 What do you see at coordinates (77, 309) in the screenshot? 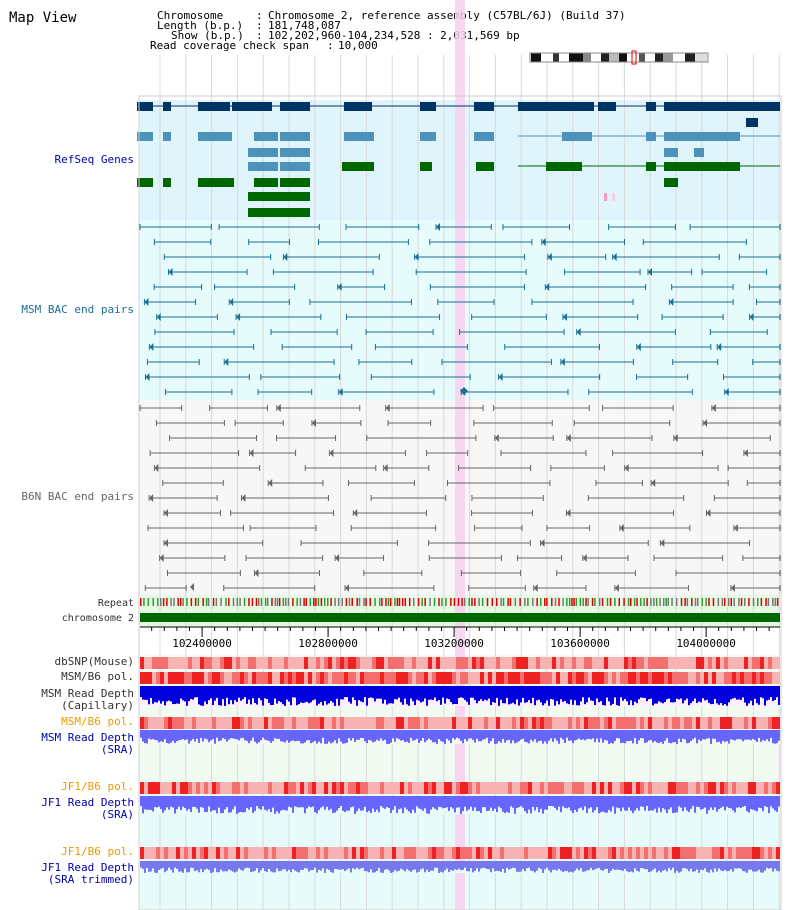
I see `label-msm-bac: MSM BAC end pairs` at bounding box center [77, 309].